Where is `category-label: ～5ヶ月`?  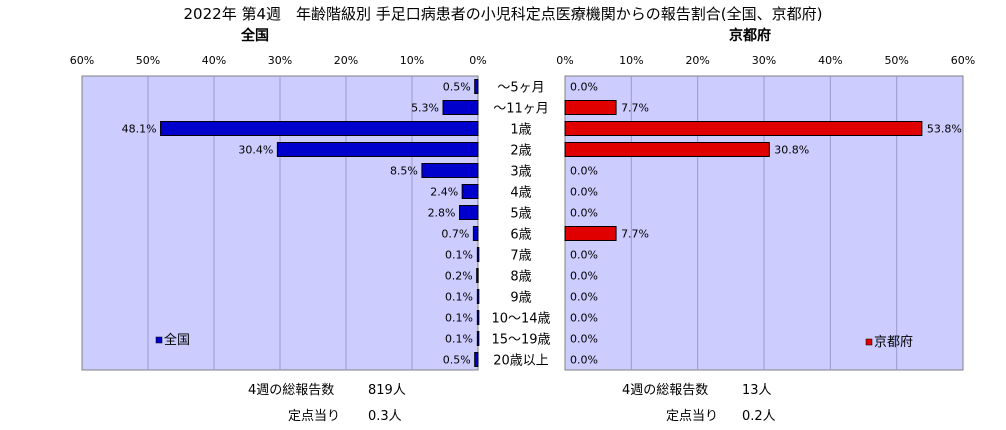
category-label: ～5ヶ月 is located at coordinates (520, 88).